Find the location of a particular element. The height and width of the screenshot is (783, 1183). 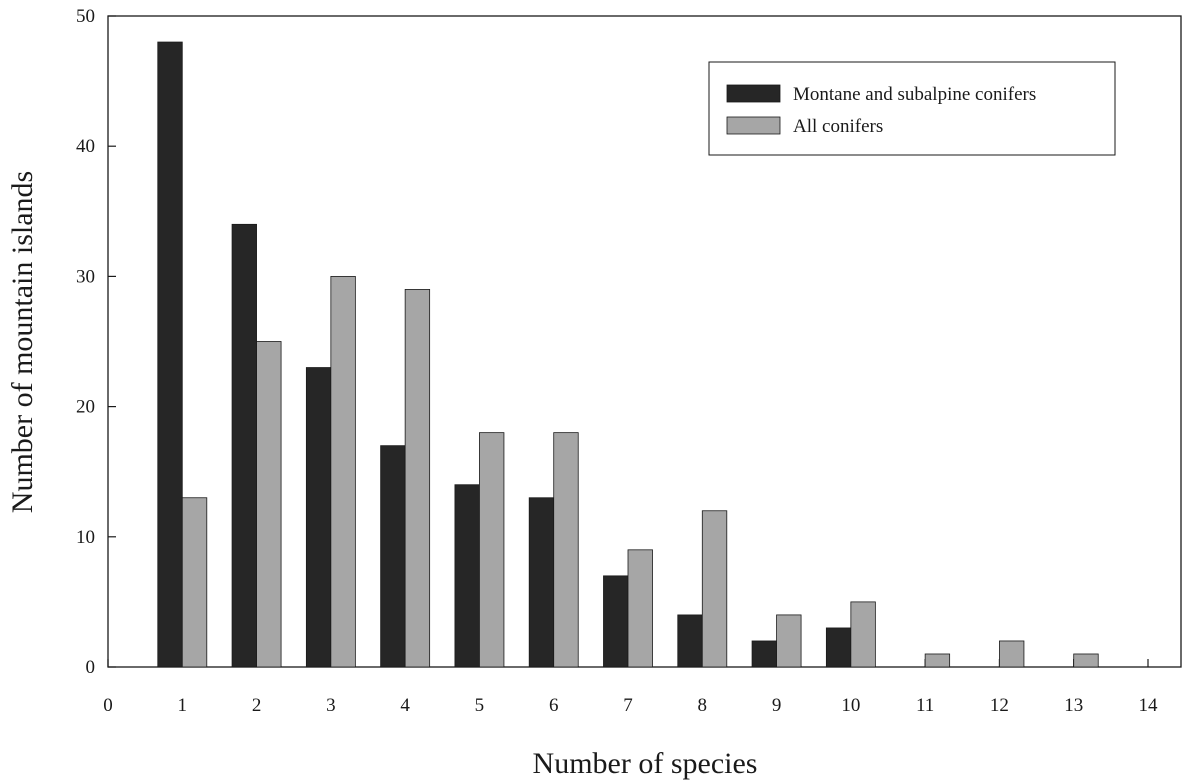

legend-swatch-all is located at coordinates (753, 125).